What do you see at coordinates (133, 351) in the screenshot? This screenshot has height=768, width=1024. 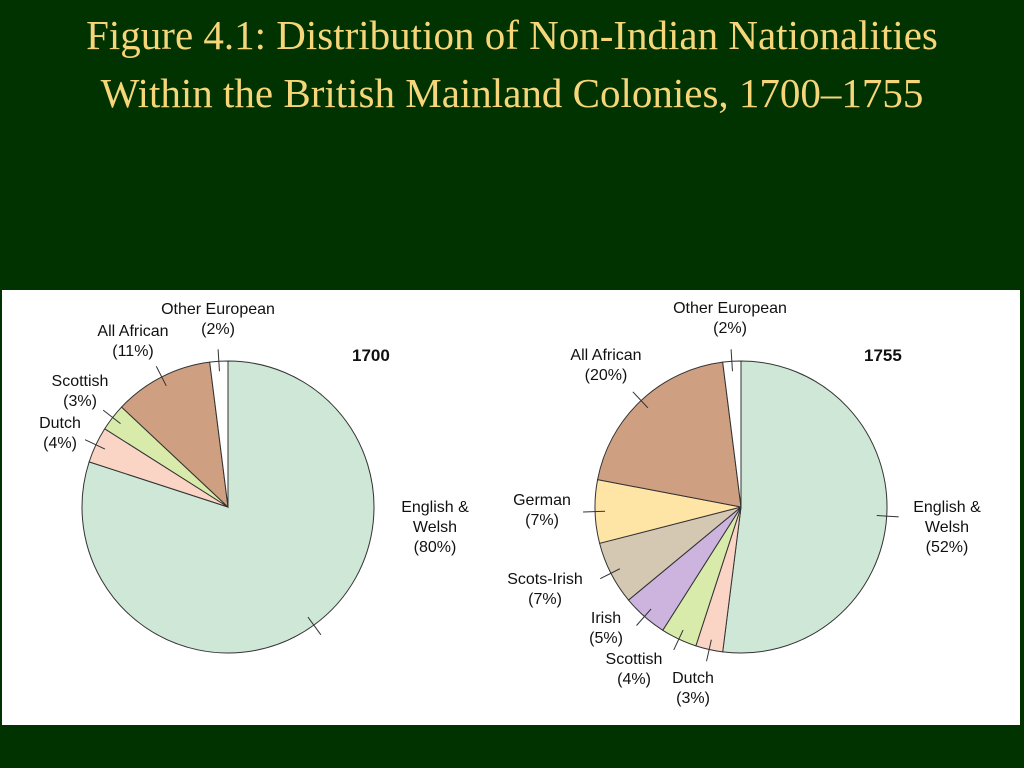 I see `slice-value-label: (11%)` at bounding box center [133, 351].